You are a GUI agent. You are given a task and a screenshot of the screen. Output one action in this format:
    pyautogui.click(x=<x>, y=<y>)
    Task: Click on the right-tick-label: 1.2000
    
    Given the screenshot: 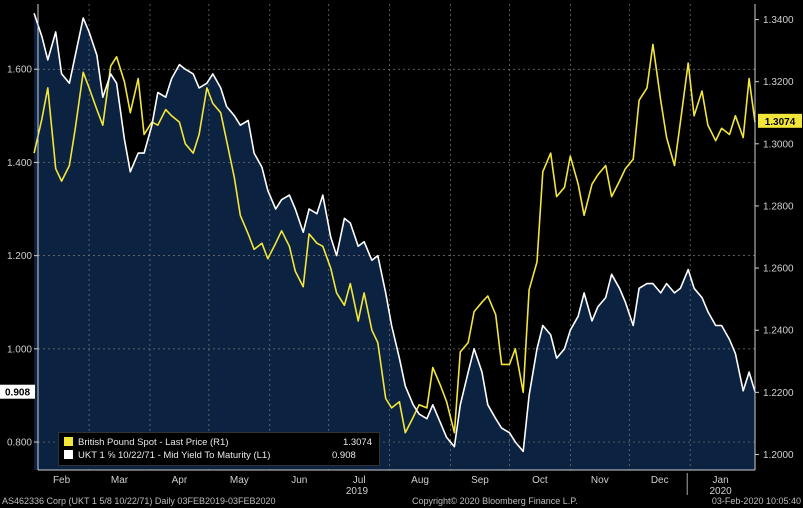 What is the action you would take?
    pyautogui.click(x=778, y=455)
    